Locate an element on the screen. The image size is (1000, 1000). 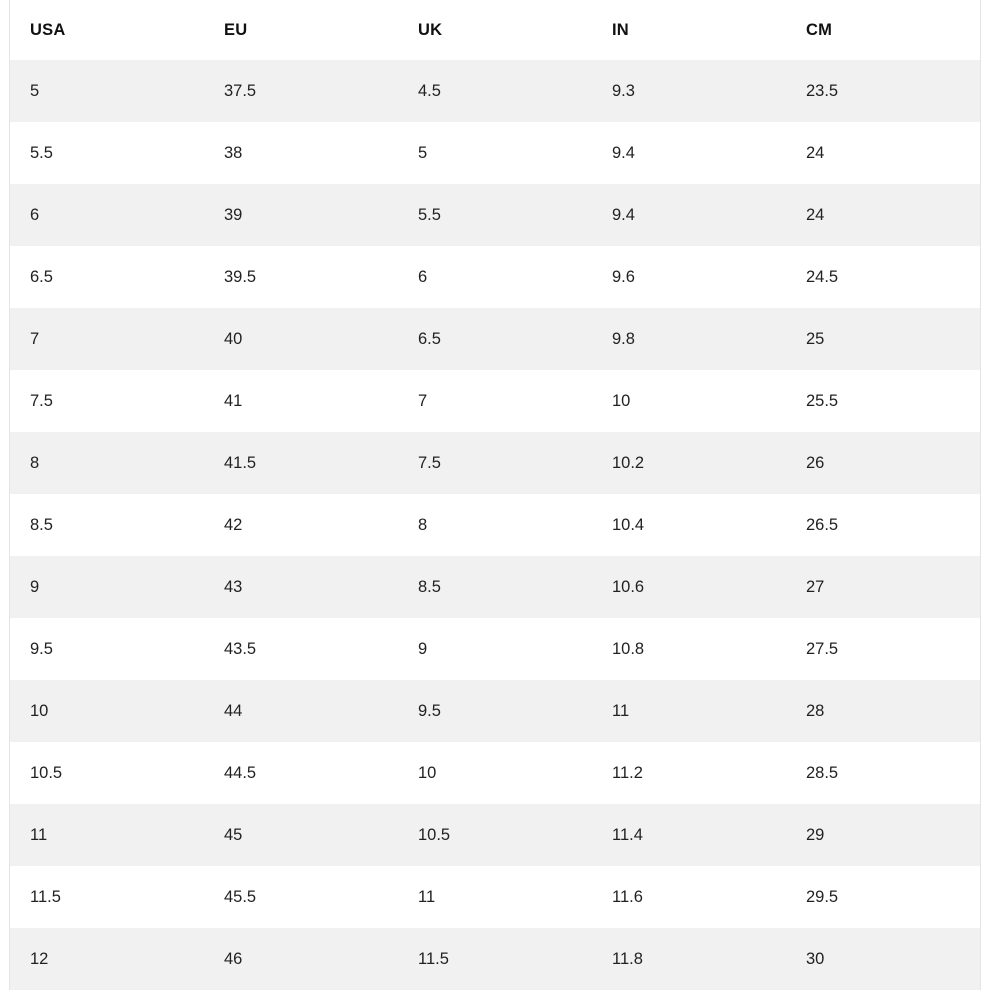
table-row: 7 40 6.5 9.8 25 is located at coordinates (495, 339).